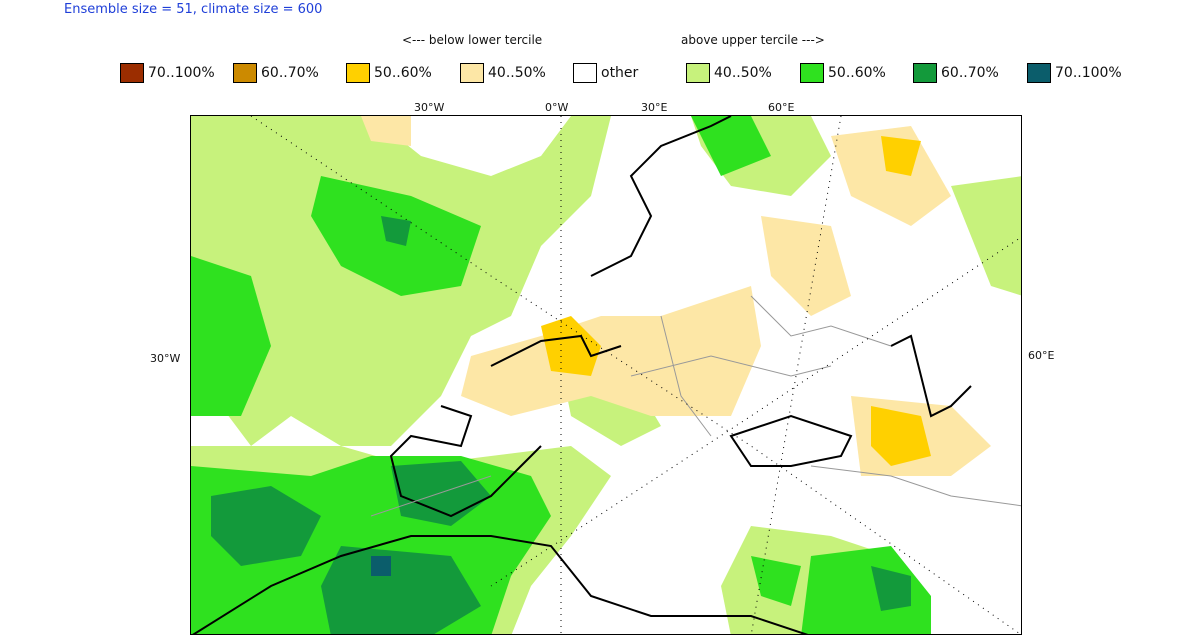  I want to click on above-70-100-areas, so click(381, 566).